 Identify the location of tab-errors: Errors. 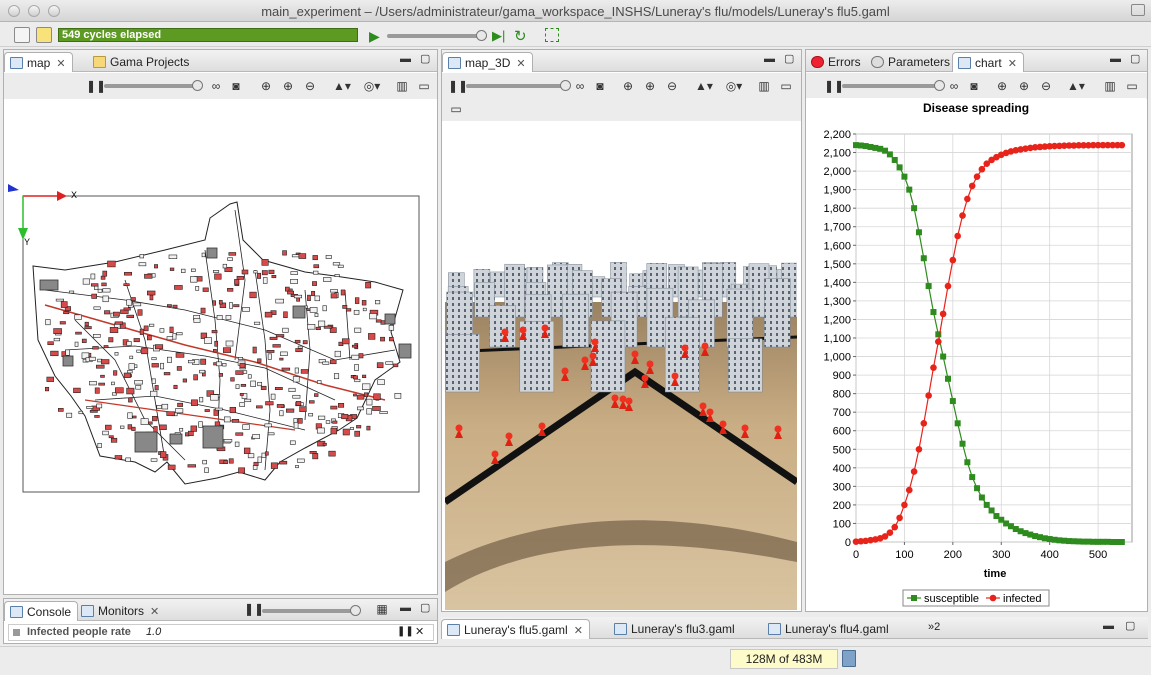
(836, 62).